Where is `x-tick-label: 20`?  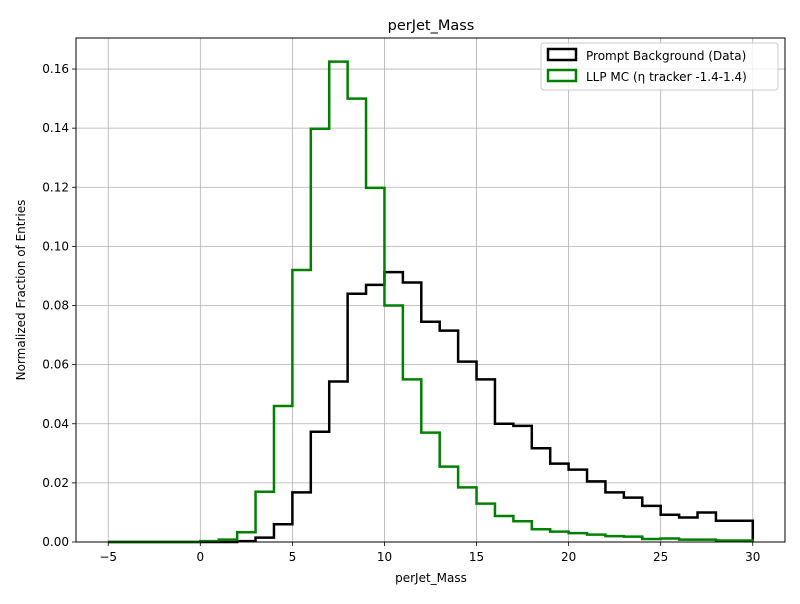 x-tick-label: 20 is located at coordinates (568, 557).